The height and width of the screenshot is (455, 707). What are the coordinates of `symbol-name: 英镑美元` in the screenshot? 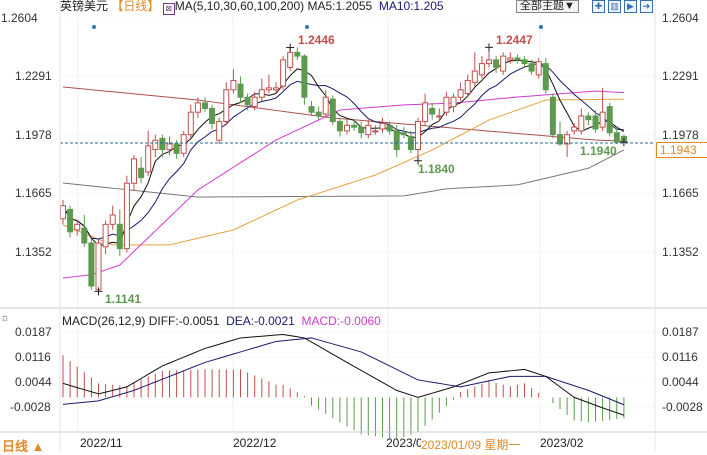 It's located at (84, 6).